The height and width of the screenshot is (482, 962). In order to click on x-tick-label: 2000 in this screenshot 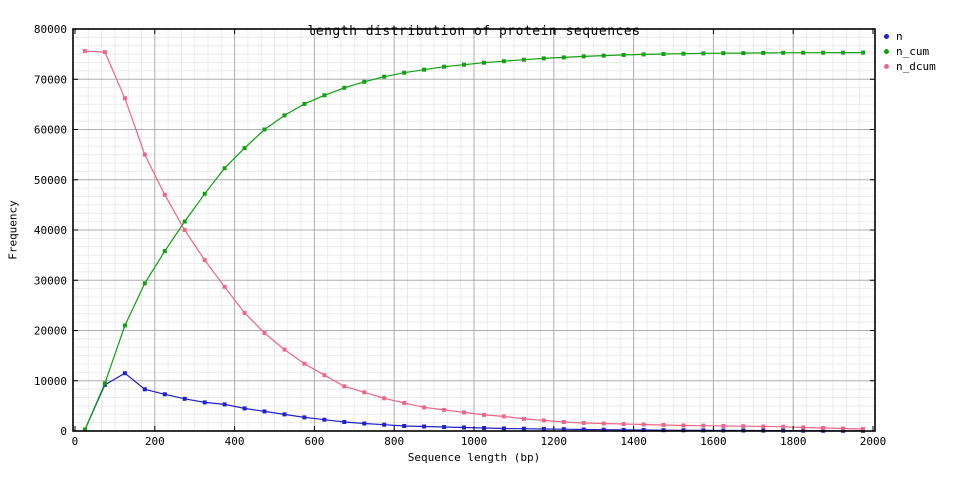, I will do `click(873, 441)`.